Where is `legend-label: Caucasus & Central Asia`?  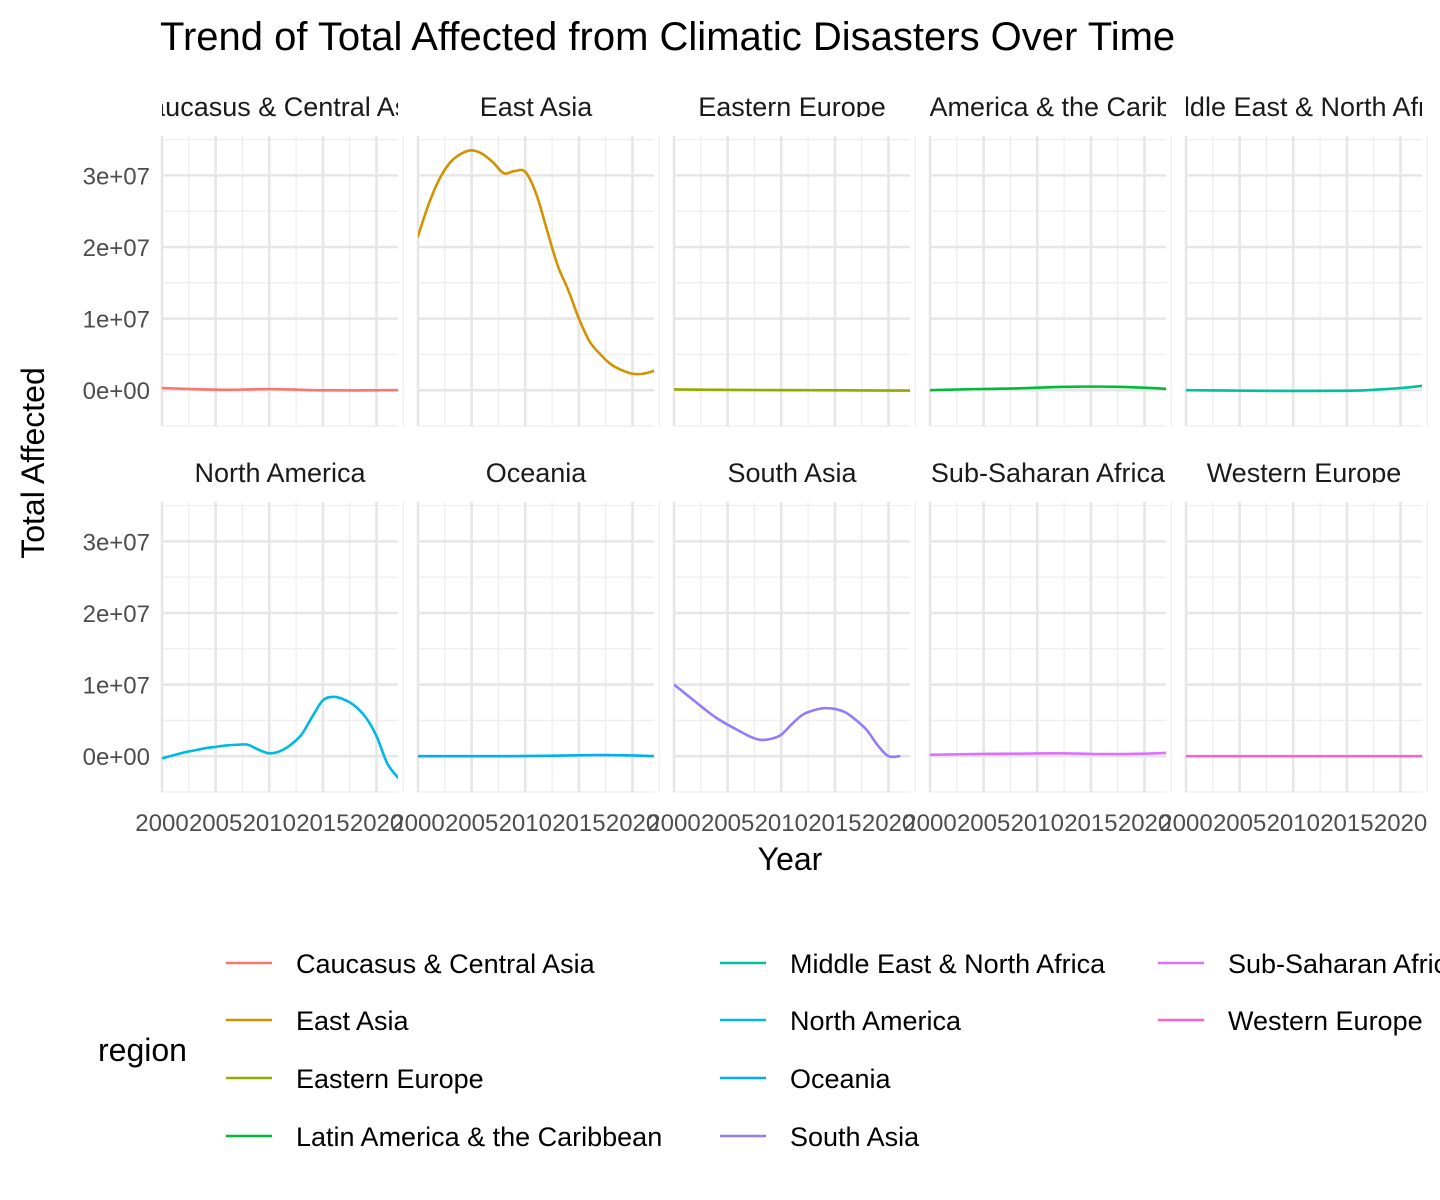 legend-label: Caucasus & Central Asia is located at coordinates (446, 964).